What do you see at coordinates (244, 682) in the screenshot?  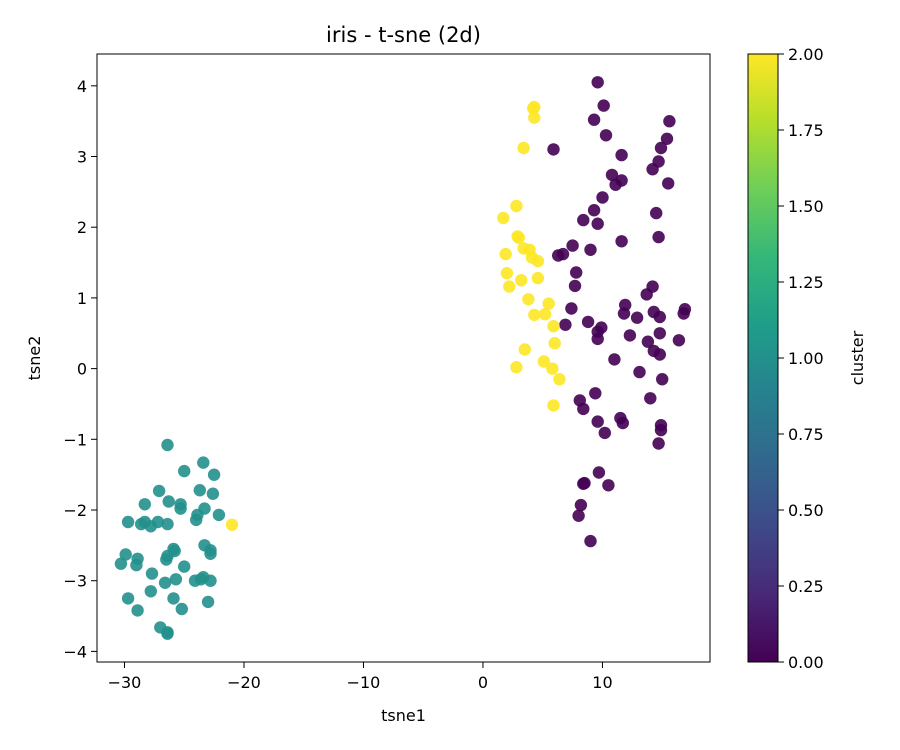 I see `x-tick-label: −20` at bounding box center [244, 682].